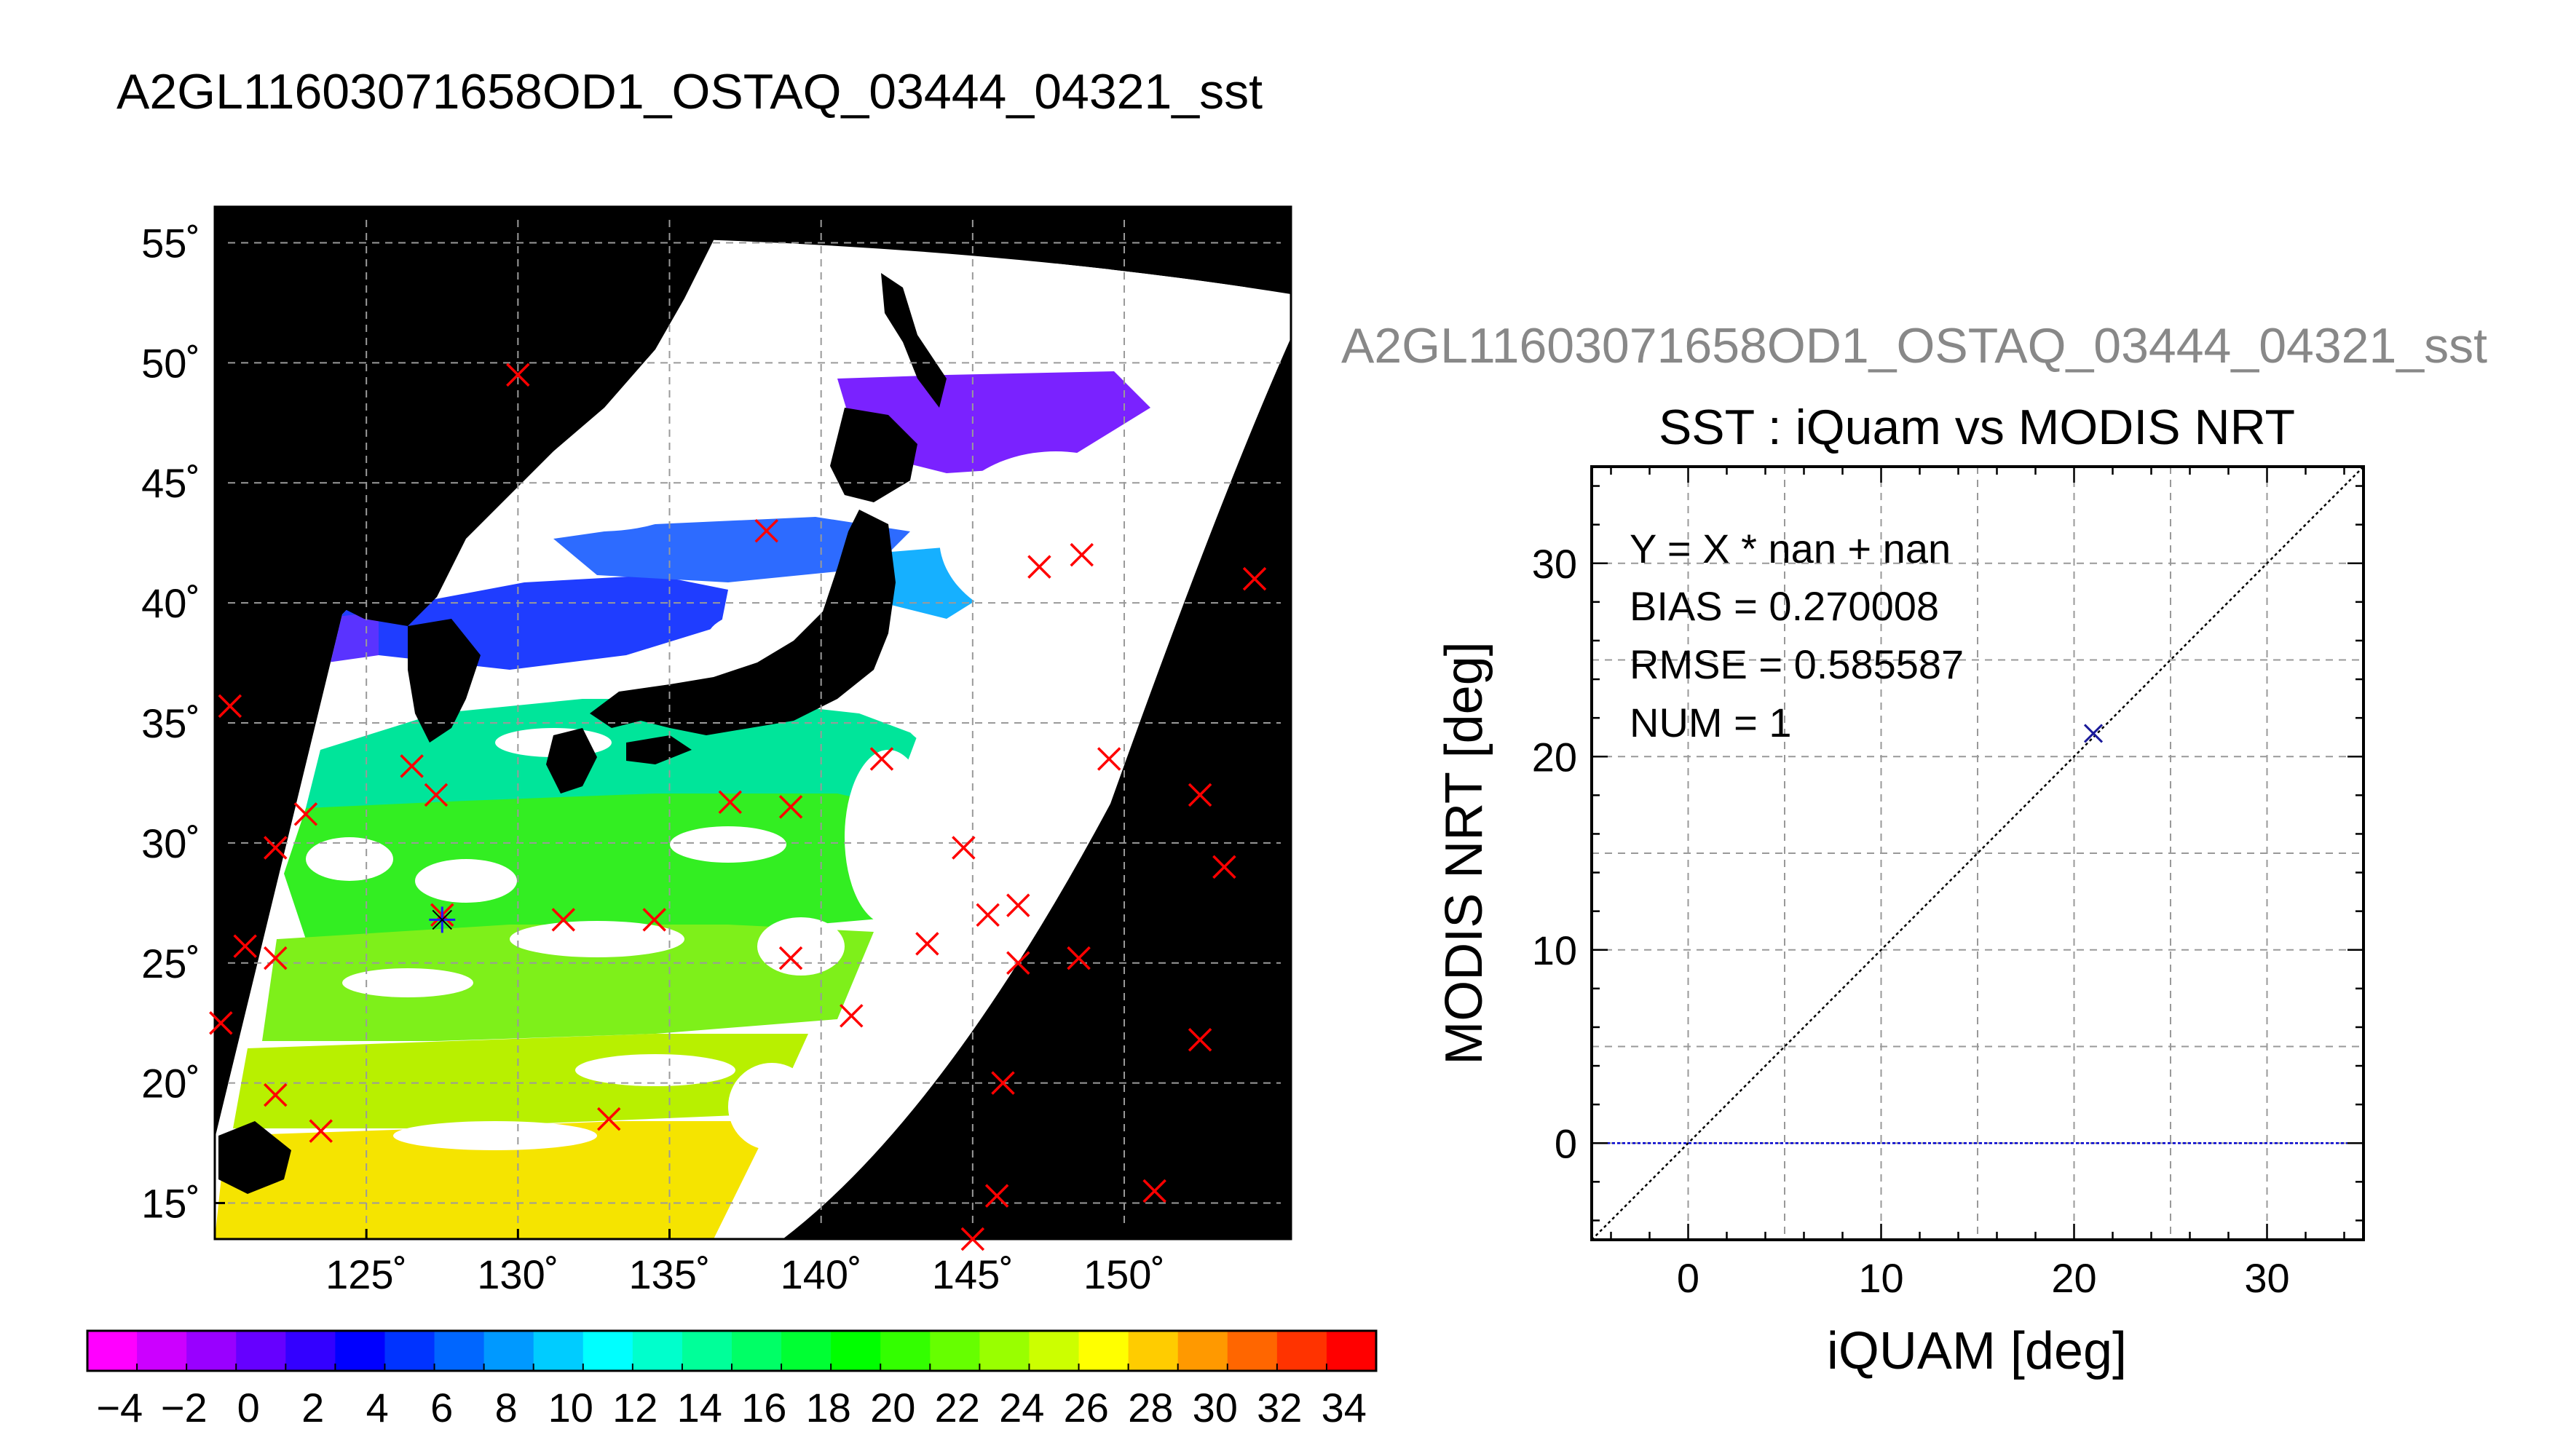  I want to click on colorbar-label: 2, so click(312, 1408).